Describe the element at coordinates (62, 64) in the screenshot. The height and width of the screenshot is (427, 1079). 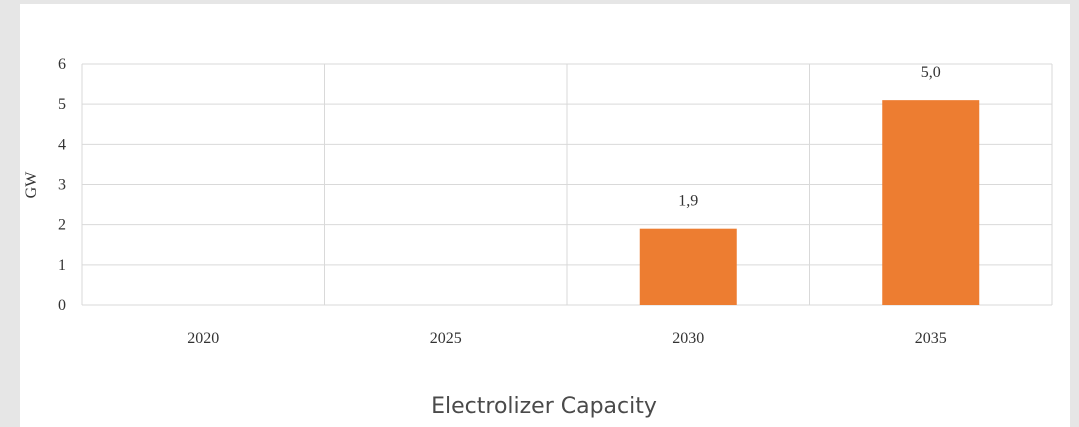
I see `y-tick-label: 6` at that location.